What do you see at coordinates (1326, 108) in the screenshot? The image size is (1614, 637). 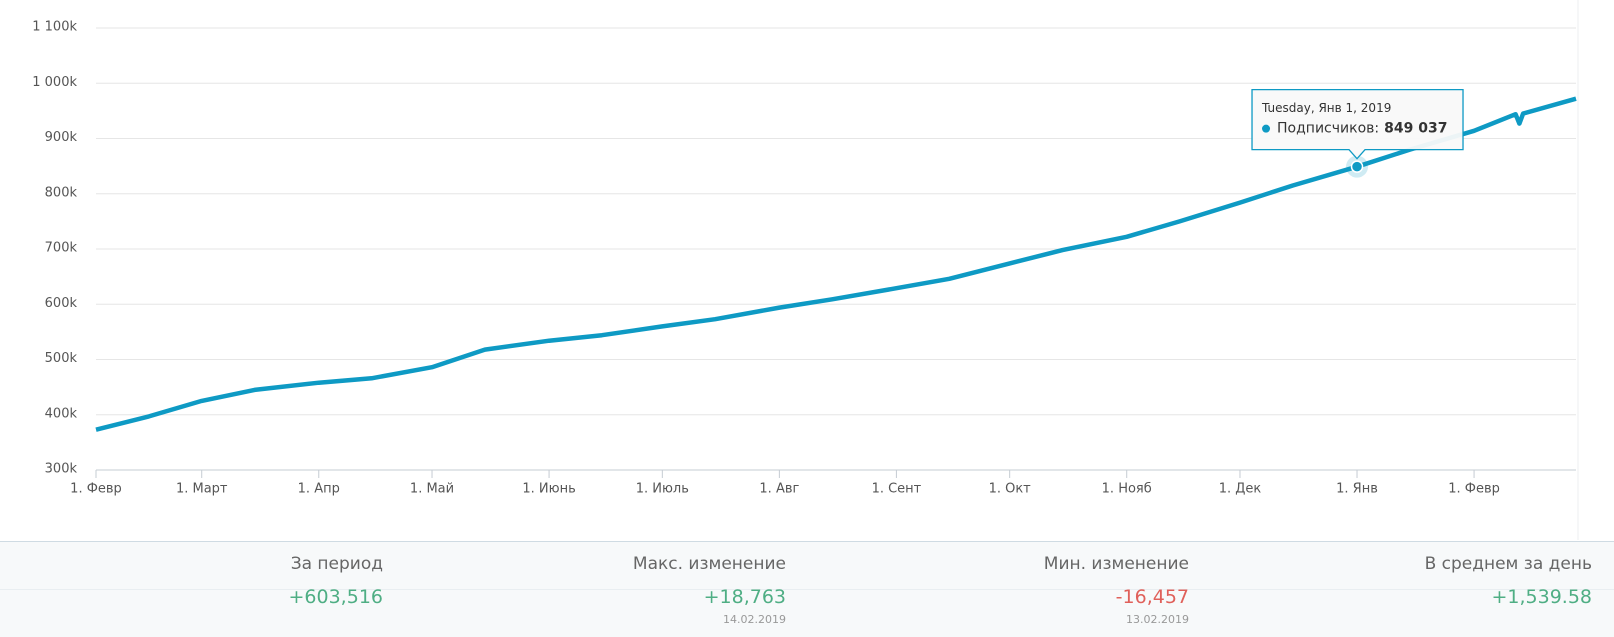 I see `tooltip-date: Tuesday, Янв 1, 2019` at bounding box center [1326, 108].